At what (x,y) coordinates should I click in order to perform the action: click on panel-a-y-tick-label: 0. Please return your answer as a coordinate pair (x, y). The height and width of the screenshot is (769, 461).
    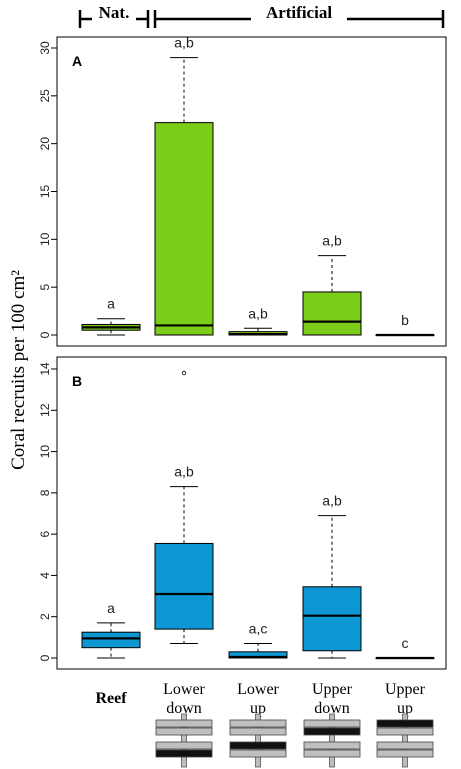
    Looking at the image, I should click on (45, 334).